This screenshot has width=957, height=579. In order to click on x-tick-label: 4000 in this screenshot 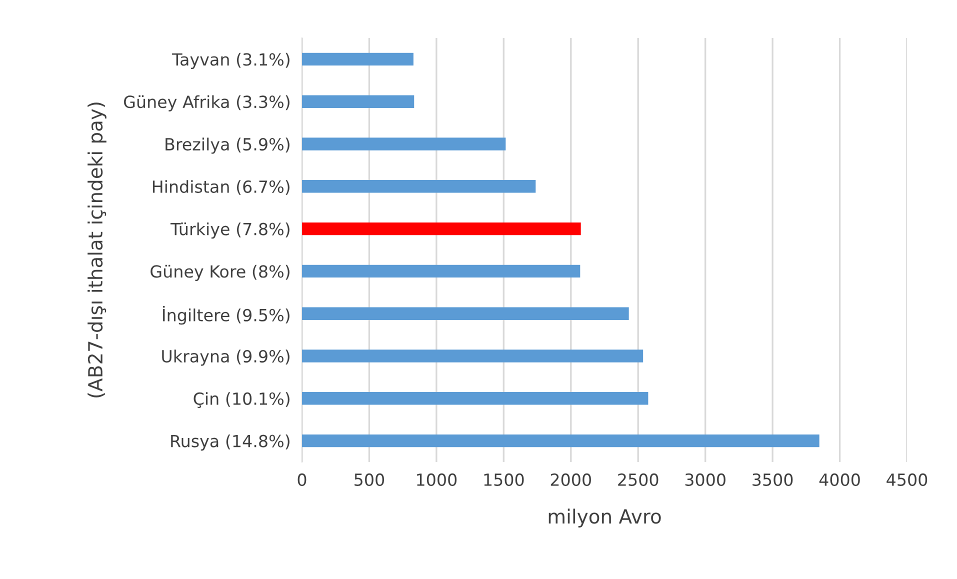, I will do `click(839, 479)`.